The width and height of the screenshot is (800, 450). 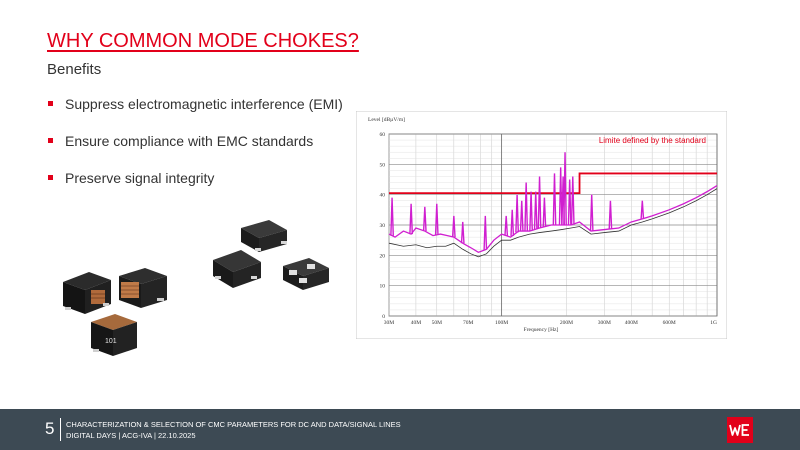 I want to click on limit-line, so click(x=553, y=183).